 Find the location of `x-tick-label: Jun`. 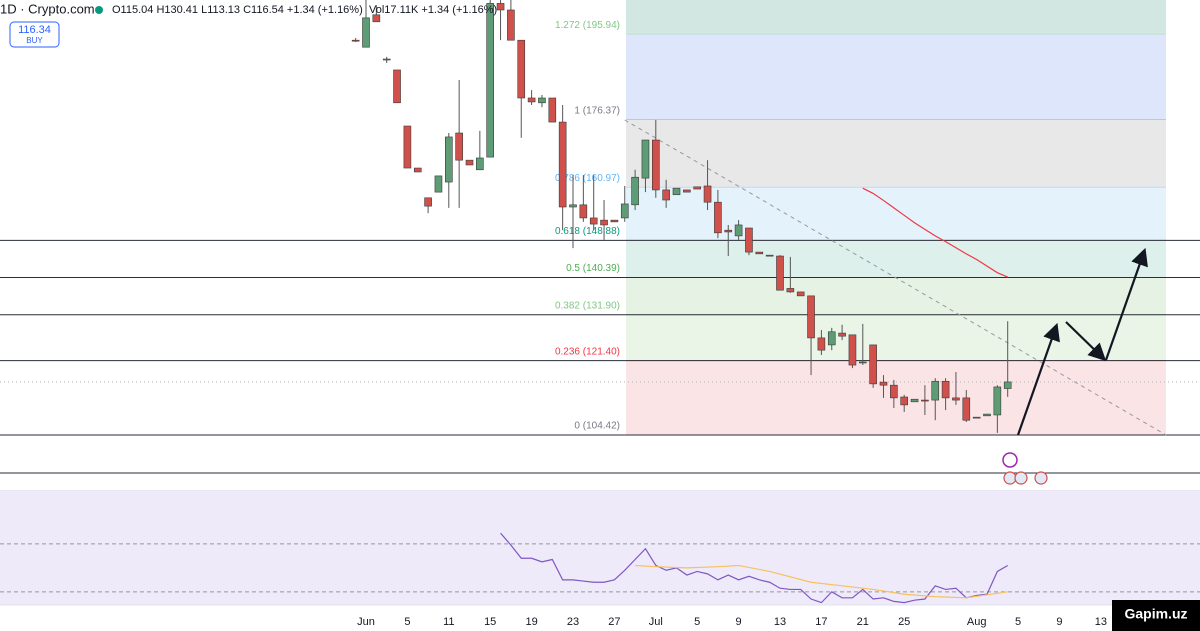

x-tick-label: Jun is located at coordinates (366, 622).